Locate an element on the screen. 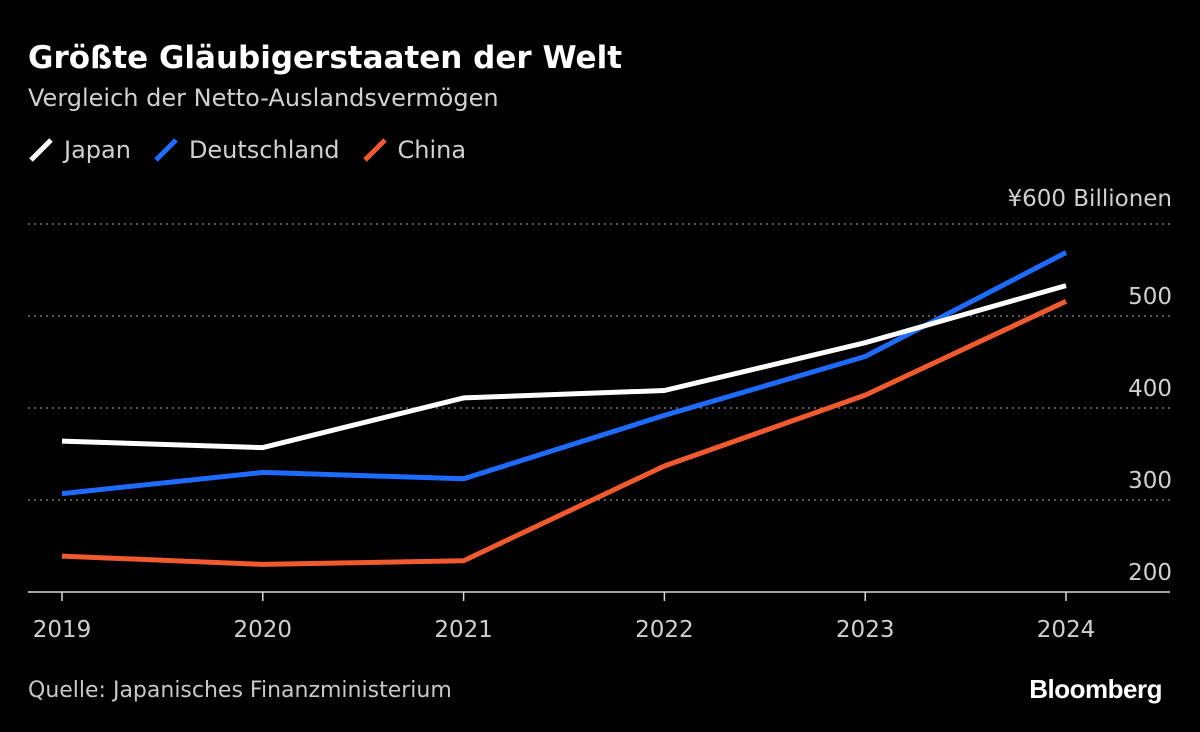 The image size is (1200, 732). x-tick-label-2023: 2023 is located at coordinates (865, 630).